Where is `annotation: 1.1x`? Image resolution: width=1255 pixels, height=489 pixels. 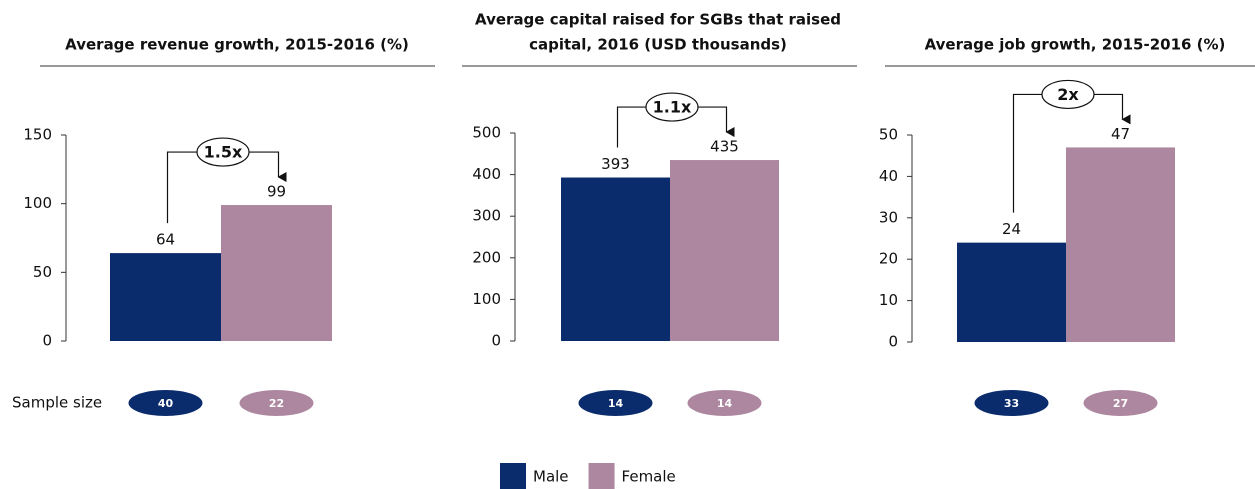 annotation: 1.1x is located at coordinates (672, 107).